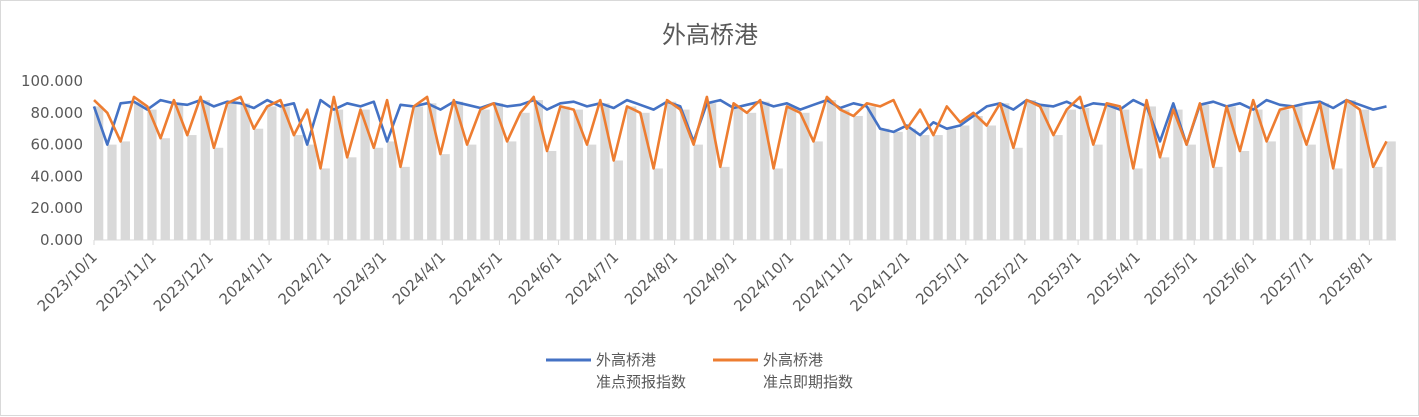  What do you see at coordinates (710, 278) in the screenshot?
I see `x-tick-label: 2024/9/1` at bounding box center [710, 278].